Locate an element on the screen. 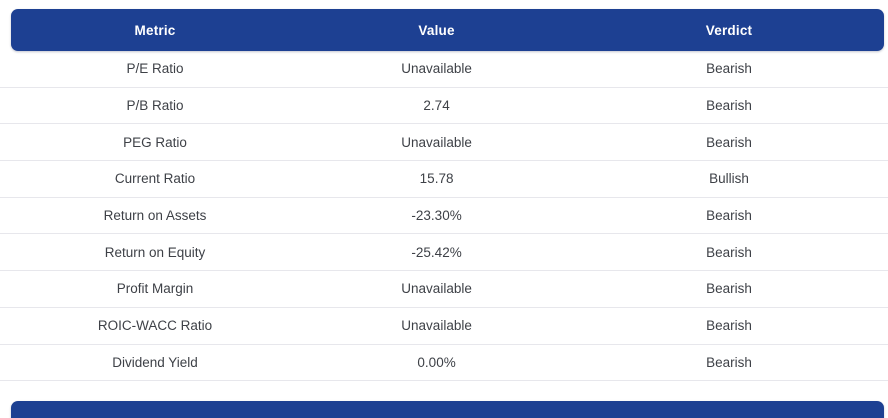 The image size is (888, 418). table-row: P/E Ratio Unavailable Bearish is located at coordinates (444, 69).